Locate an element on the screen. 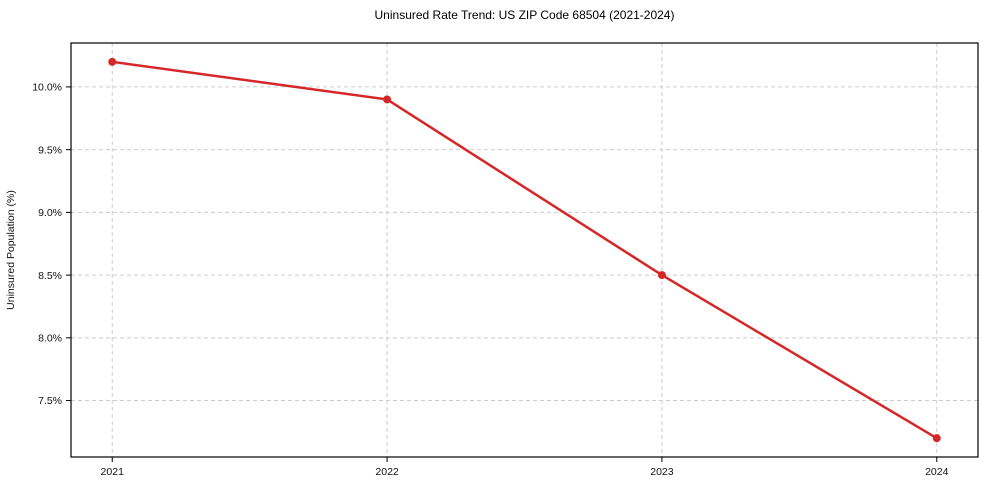 This screenshot has width=989, height=490. y-tick-label: 7.5% is located at coordinates (50, 401).